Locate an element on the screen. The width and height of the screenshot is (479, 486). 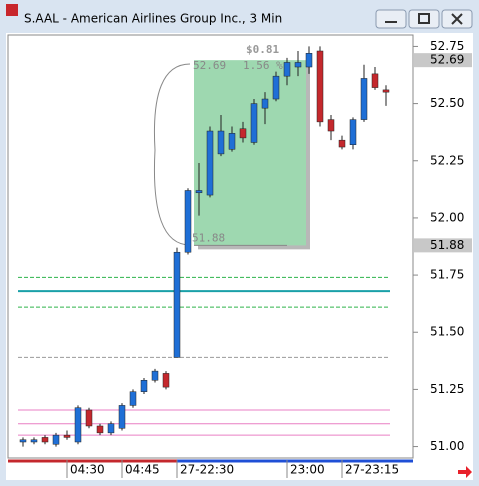
y-tick-label: 51.25 is located at coordinates (447, 389).